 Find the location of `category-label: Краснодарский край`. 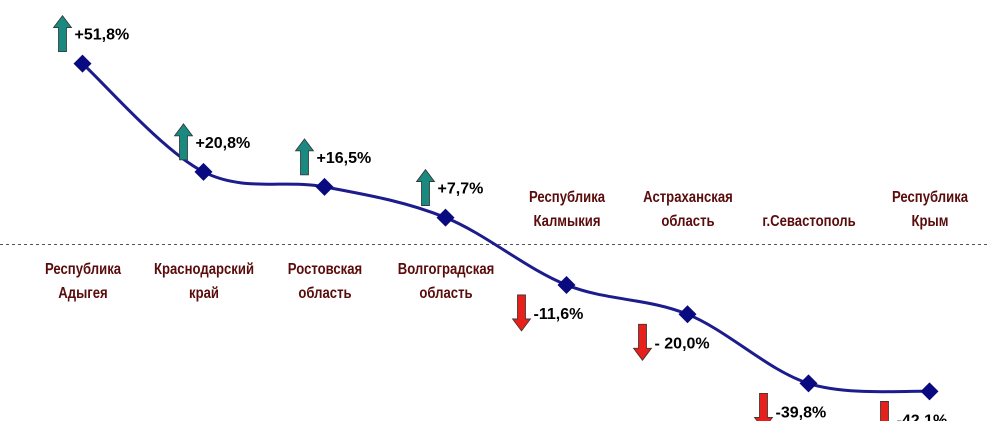

category-label: Краснодарский край is located at coordinates (203, 282).